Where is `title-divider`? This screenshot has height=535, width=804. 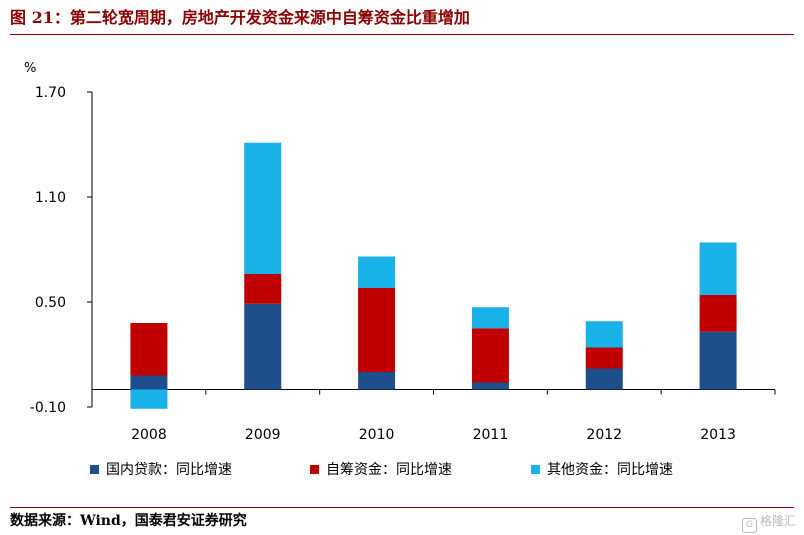 title-divider is located at coordinates (402, 34).